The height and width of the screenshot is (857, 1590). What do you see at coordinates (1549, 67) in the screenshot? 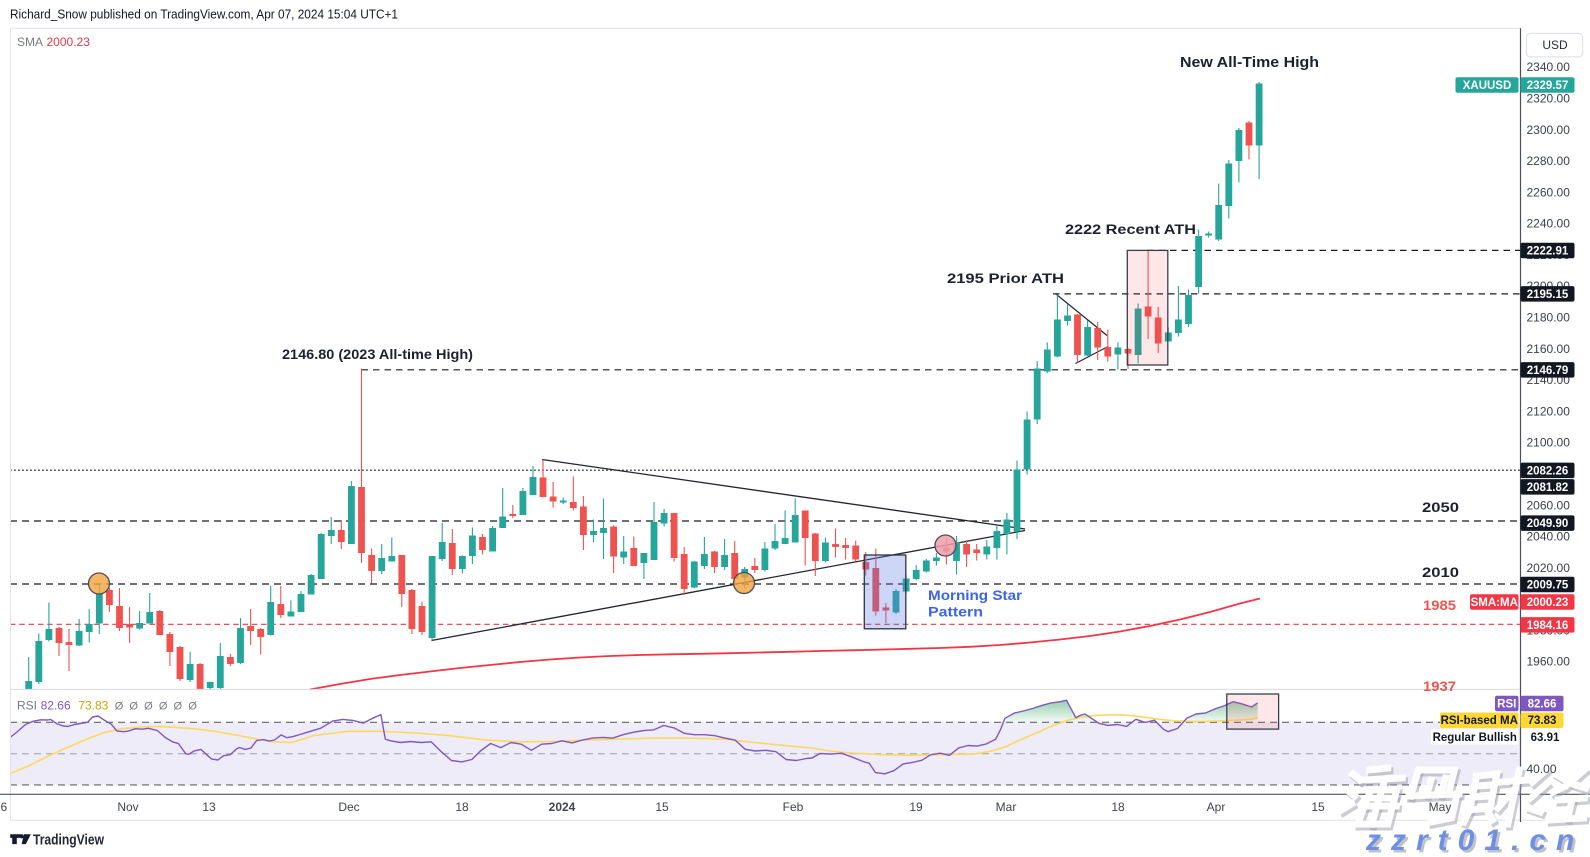
I see `svg-text: 2340.00` at bounding box center [1549, 67].